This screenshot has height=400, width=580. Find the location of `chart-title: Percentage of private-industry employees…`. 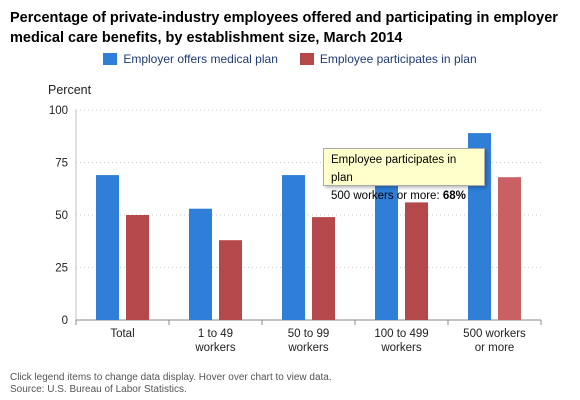

chart-title: Percentage of private-industry employees… is located at coordinates (284, 28).